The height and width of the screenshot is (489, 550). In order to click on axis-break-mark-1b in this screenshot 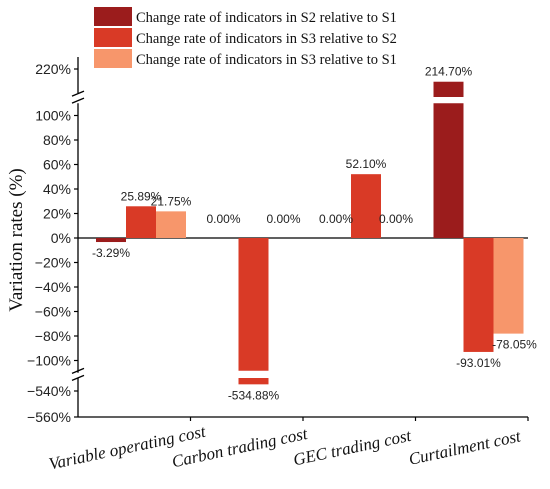, I will do `click(78, 100)`.